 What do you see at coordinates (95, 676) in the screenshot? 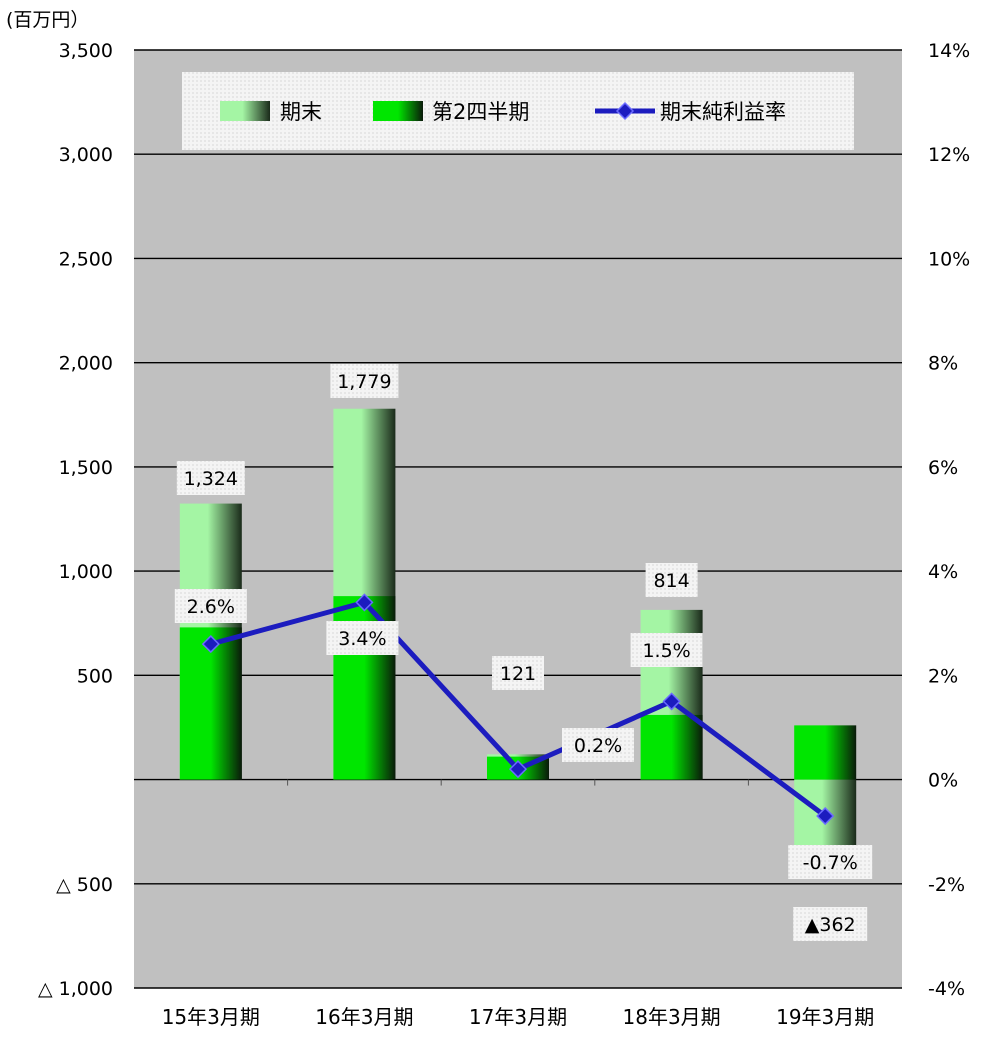
I see `y-left-tick-label: 500` at bounding box center [95, 676].